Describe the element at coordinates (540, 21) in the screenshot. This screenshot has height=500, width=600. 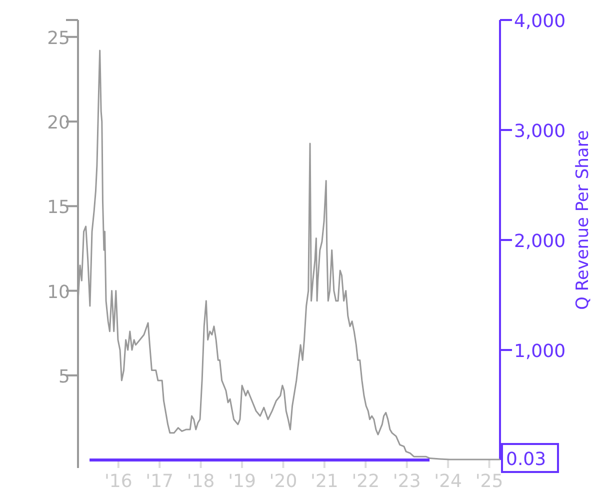
I see `y2-tick-label: 4,000` at that location.